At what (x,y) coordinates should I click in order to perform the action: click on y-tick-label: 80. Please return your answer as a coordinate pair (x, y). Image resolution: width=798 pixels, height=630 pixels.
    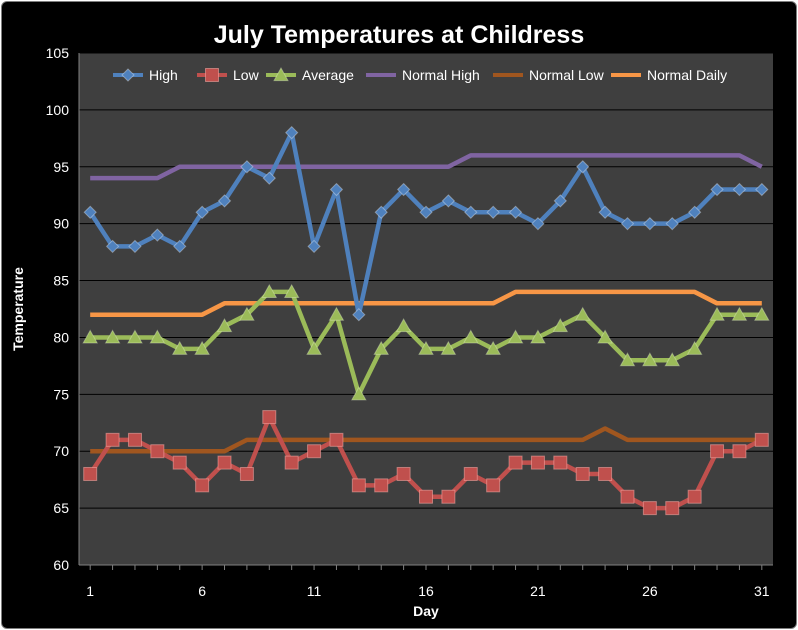
    Looking at the image, I should click on (61, 337).